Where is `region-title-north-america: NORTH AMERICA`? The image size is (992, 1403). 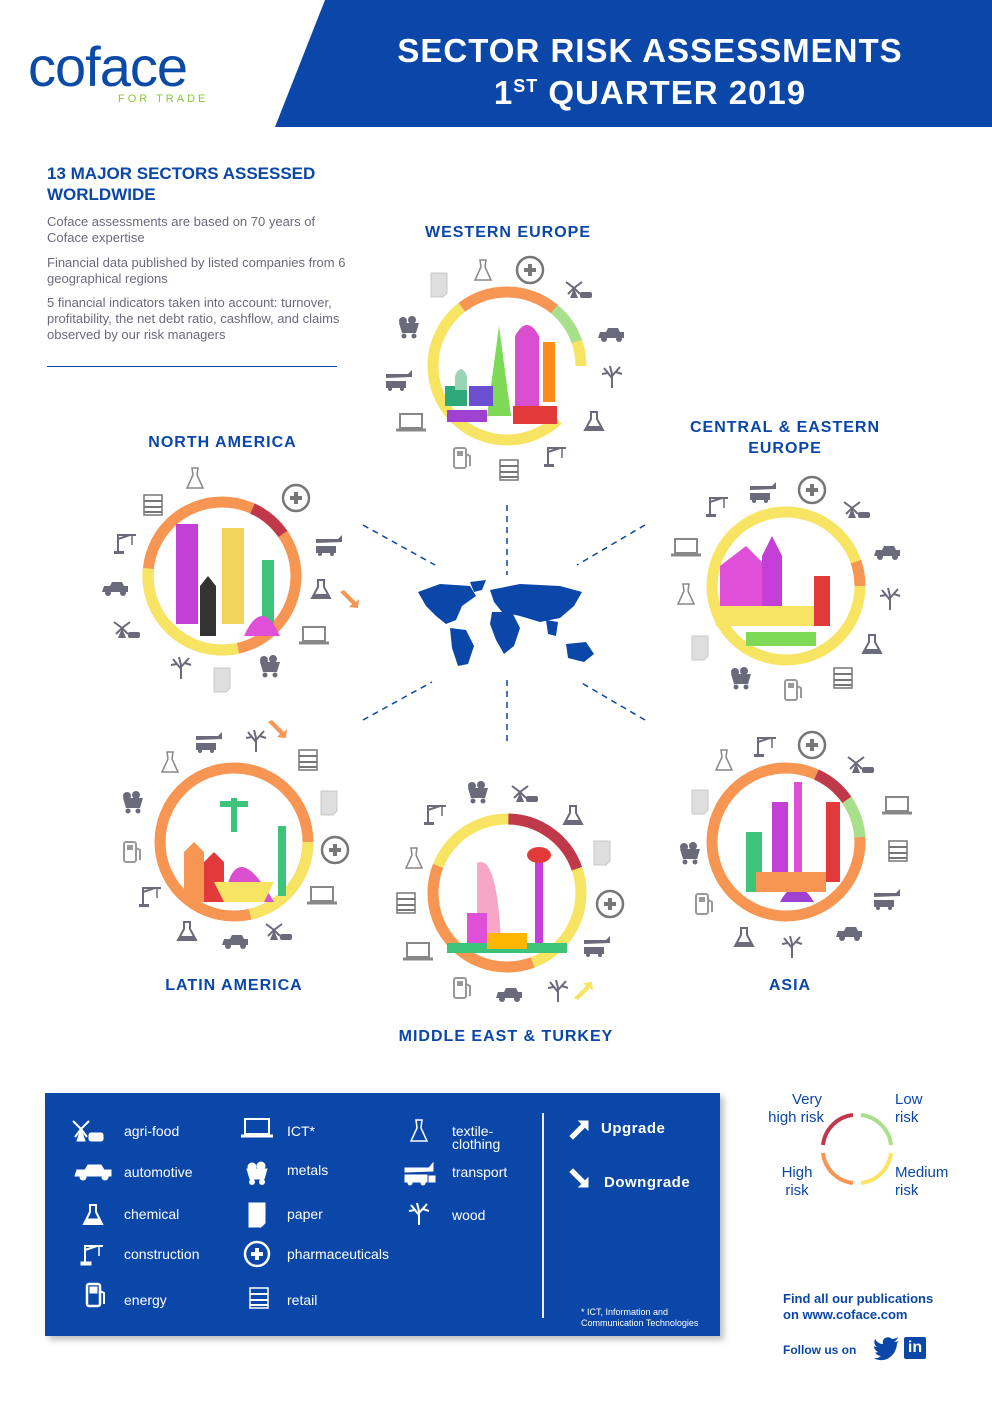
region-title-north-america: NORTH AMERICA is located at coordinates (222, 442).